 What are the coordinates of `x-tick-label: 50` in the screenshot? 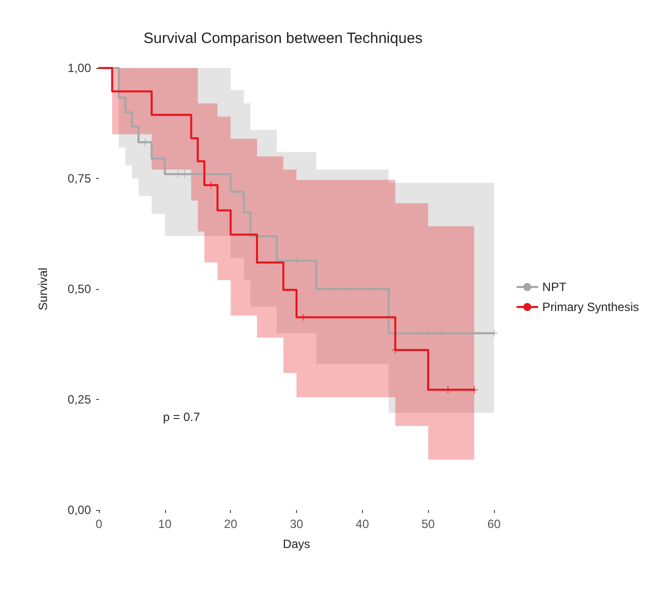 It's located at (428, 524).